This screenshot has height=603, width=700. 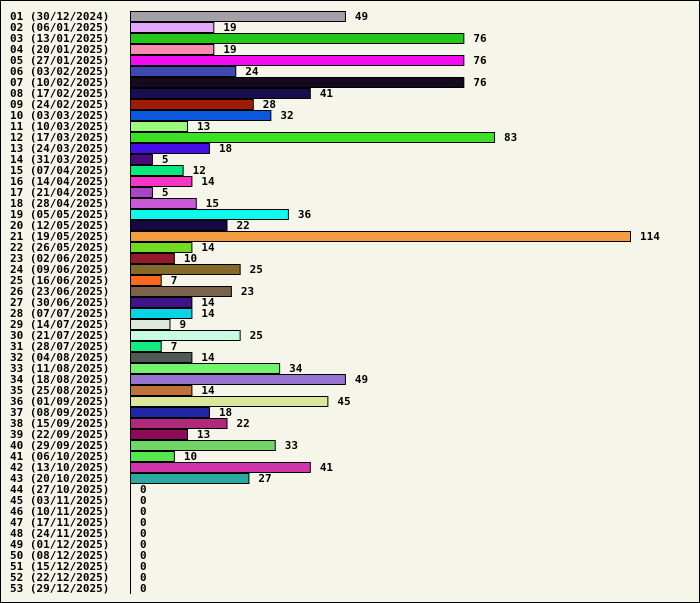 What do you see at coordinates (199, 170) in the screenshot?
I see `value-label: 12` at bounding box center [199, 170].